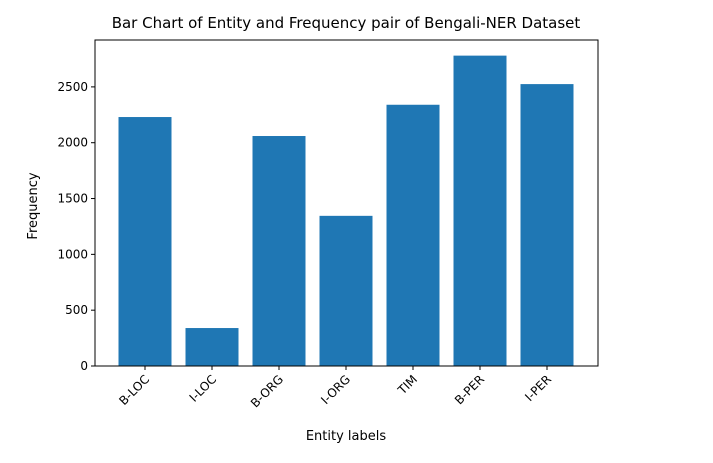  What do you see at coordinates (407, 385) in the screenshot?
I see `x-tick-label: TIM` at bounding box center [407, 385].